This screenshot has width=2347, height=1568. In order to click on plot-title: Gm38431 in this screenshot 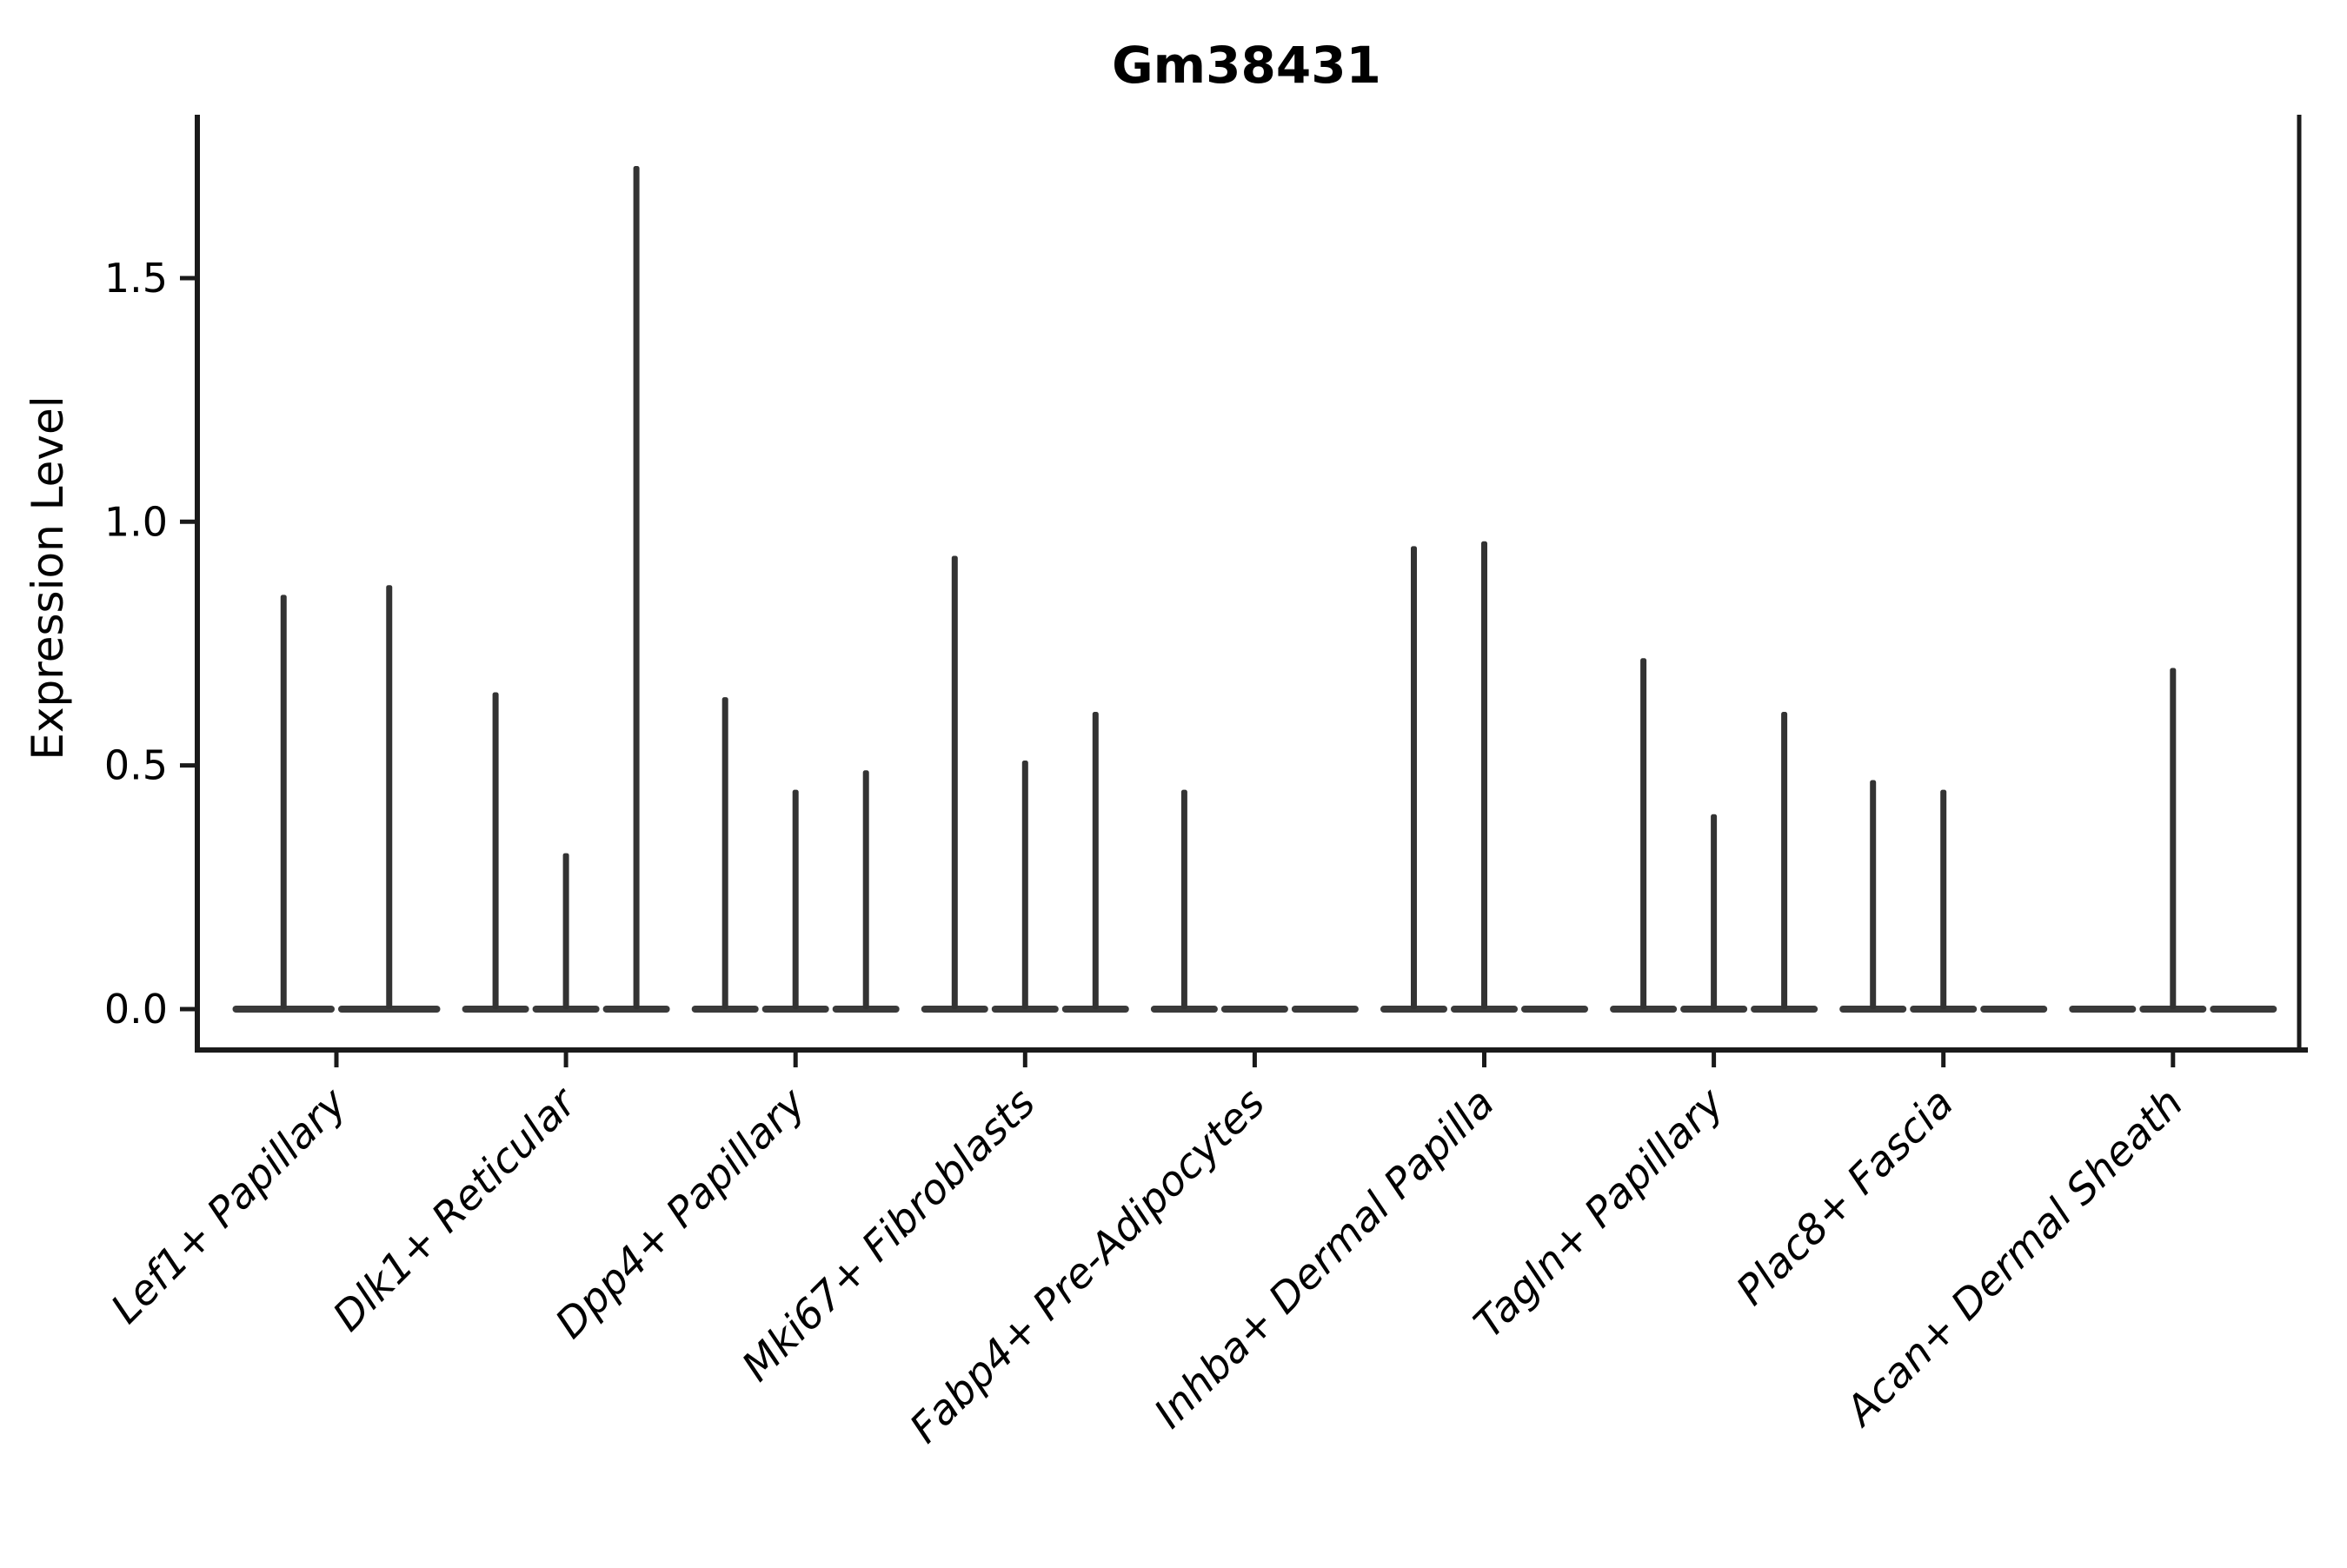, I will do `click(1246, 65)`.